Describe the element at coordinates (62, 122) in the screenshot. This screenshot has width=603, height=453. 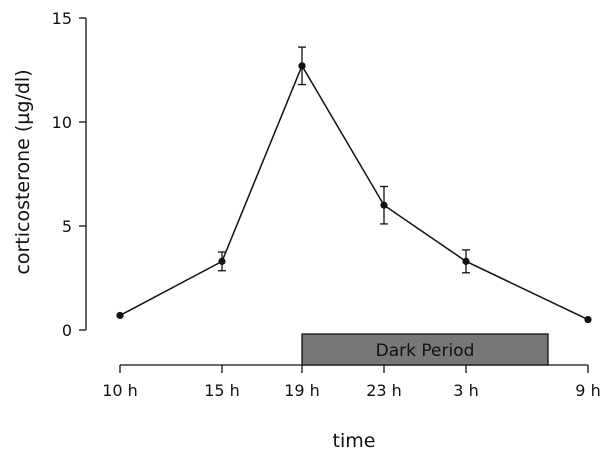
I see `y-tick-label-2: 10` at that location.